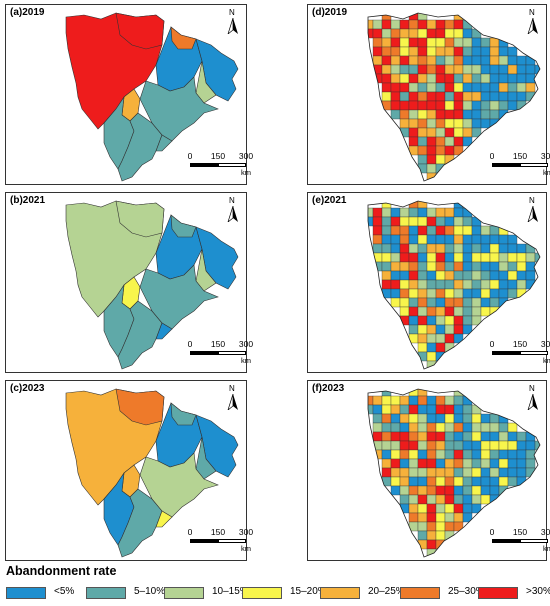 This screenshot has width=550, height=606. Describe the element at coordinates (538, 591) in the screenshot. I see `legend-label: >30%` at that location.